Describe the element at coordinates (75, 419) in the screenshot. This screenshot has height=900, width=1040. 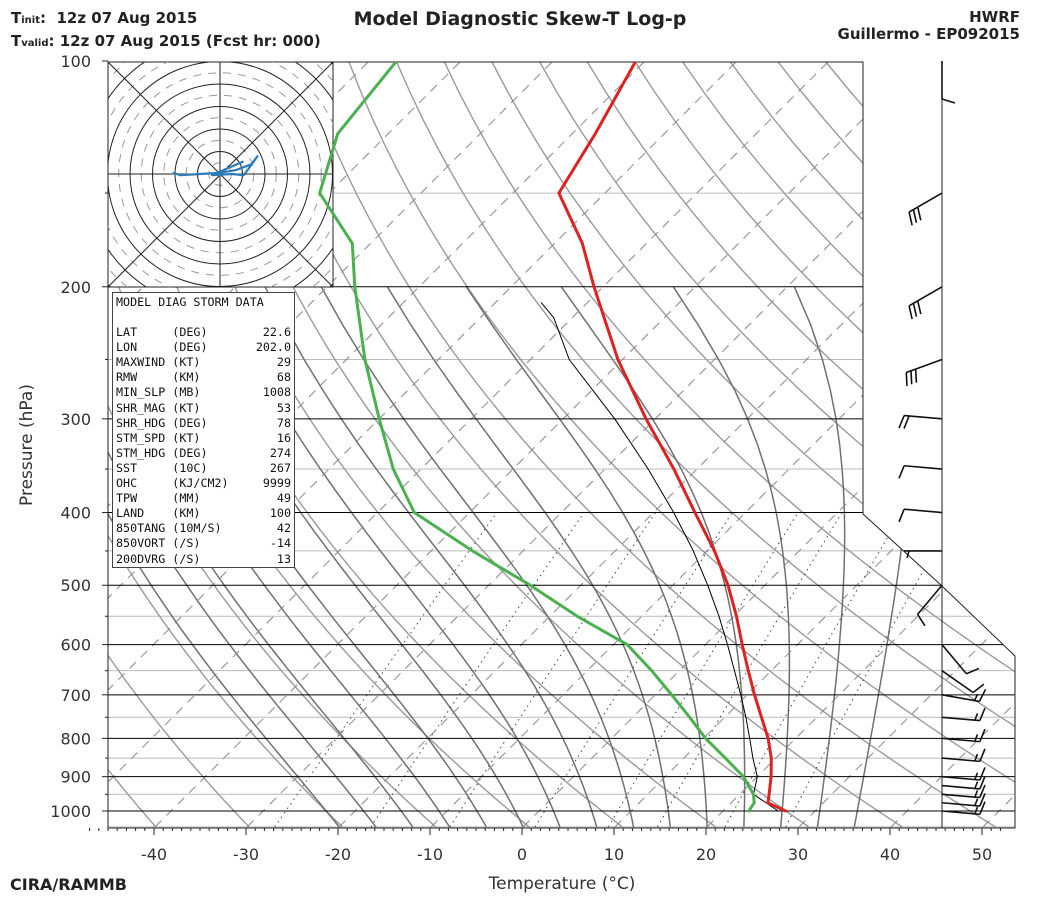
I see `y-tick-label: 300` at that location.